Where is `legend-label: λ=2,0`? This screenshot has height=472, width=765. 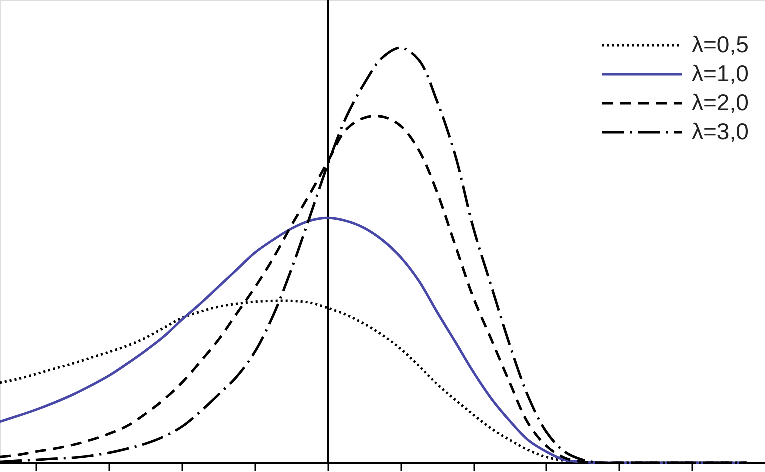
legend-label: λ=2,0 is located at coordinates (720, 103).